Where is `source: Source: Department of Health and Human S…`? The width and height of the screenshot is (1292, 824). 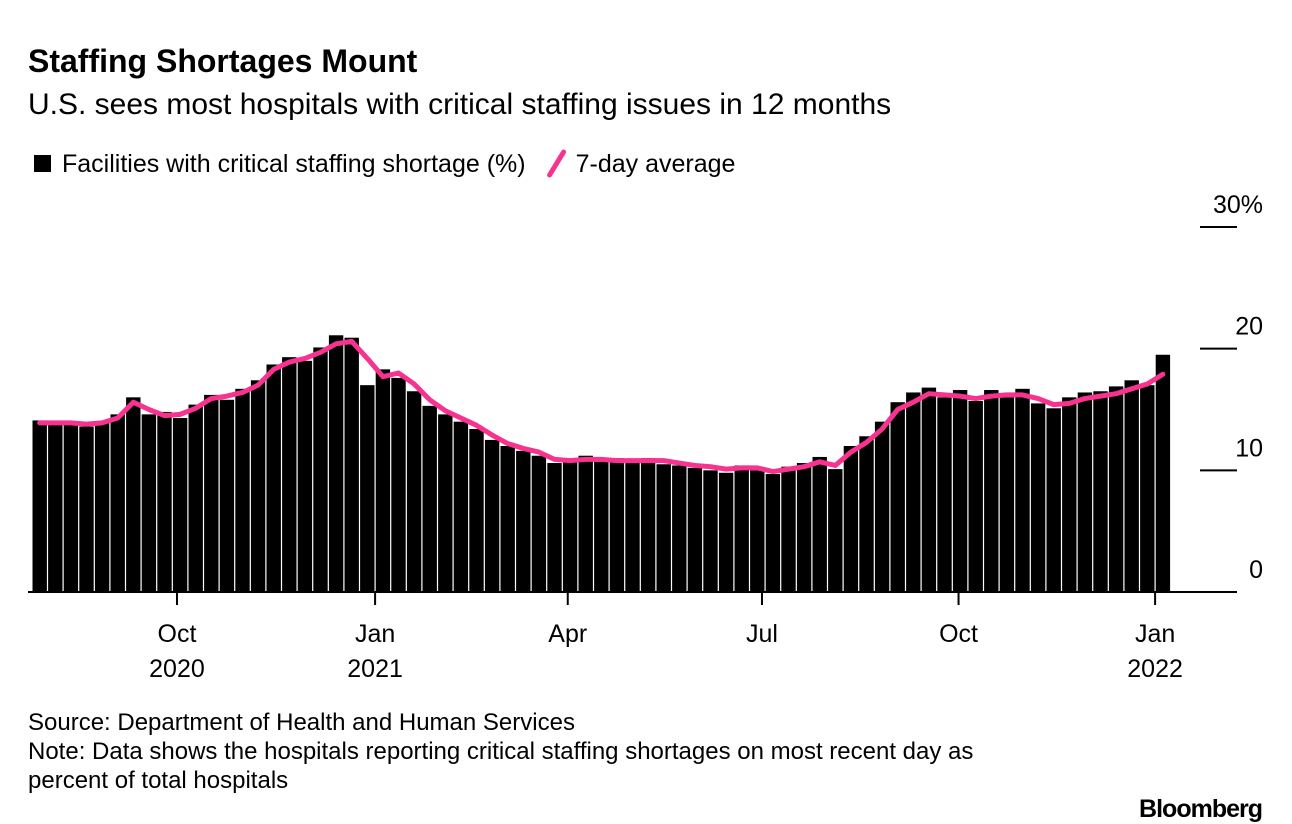 source: Source: Department of Health and Human S… is located at coordinates (301, 722).